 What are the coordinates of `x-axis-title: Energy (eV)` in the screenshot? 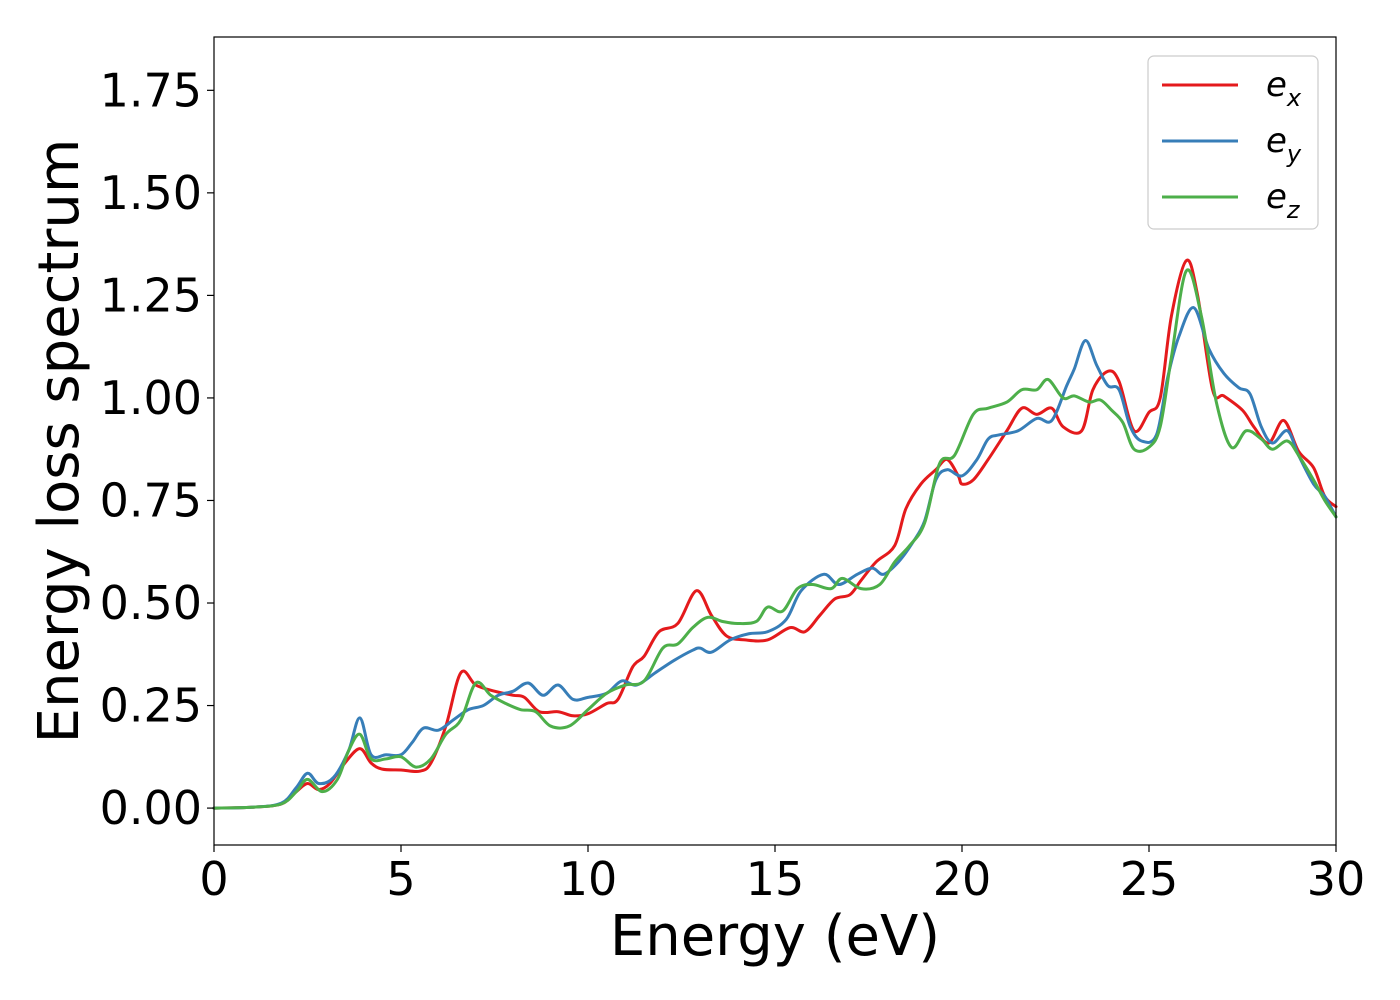 It's located at (775, 936).